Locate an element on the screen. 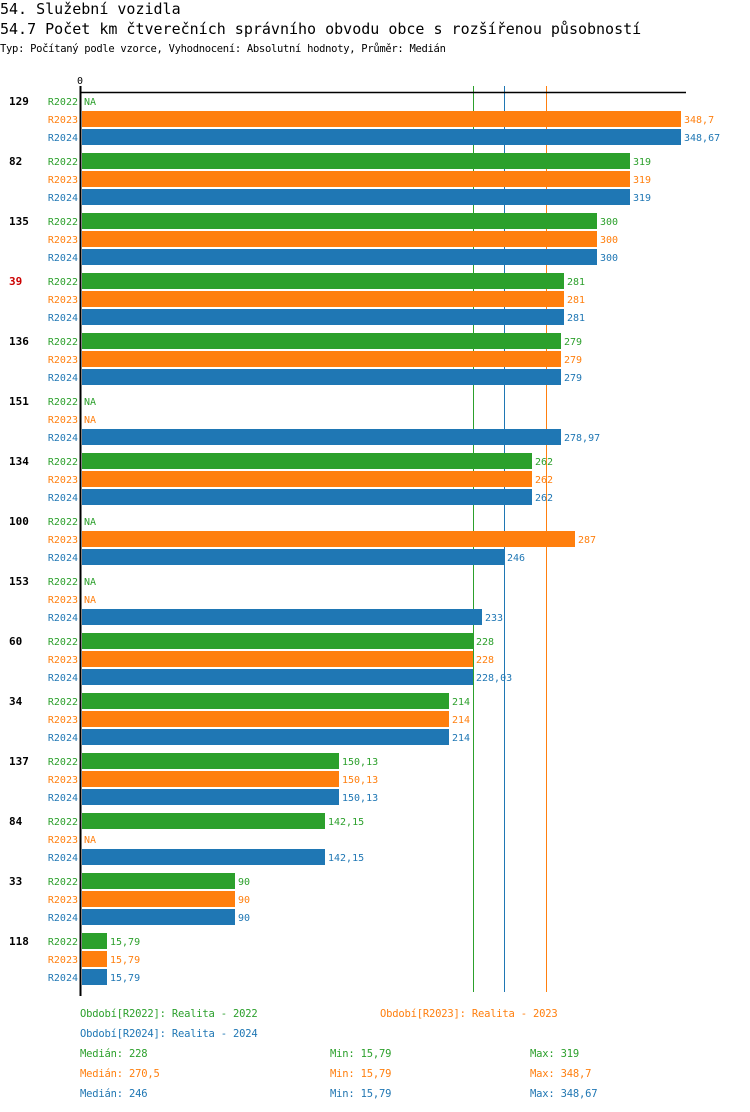  page-title: 54. Služební vozidla is located at coordinates (90, 9).